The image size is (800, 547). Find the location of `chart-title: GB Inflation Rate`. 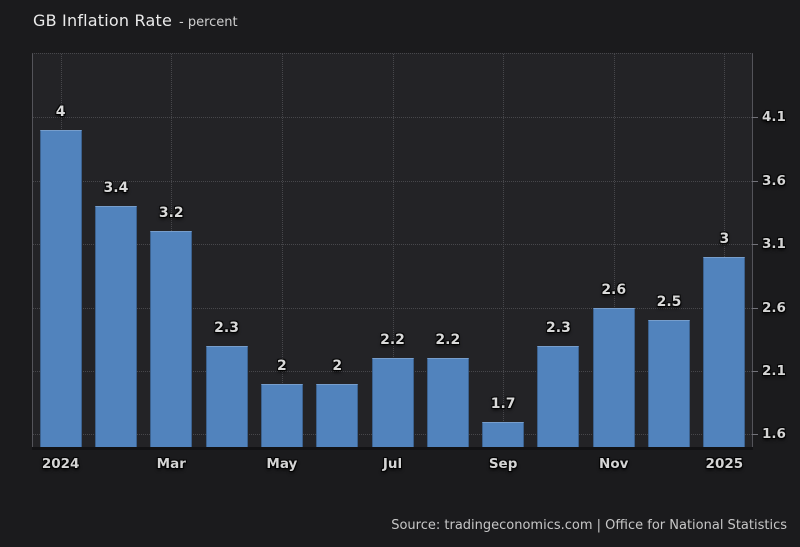

chart-title: GB Inflation Rate is located at coordinates (103, 20).